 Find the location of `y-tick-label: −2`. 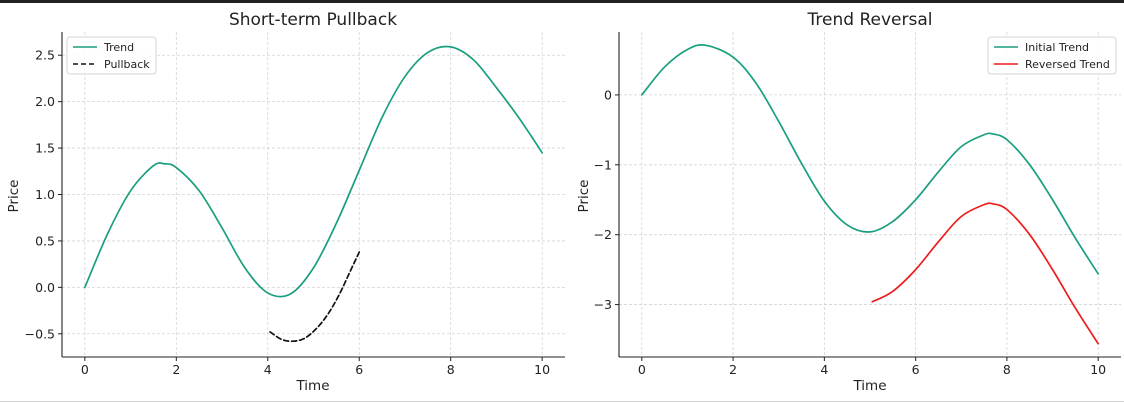

y-tick-label: −2 is located at coordinates (603, 234).